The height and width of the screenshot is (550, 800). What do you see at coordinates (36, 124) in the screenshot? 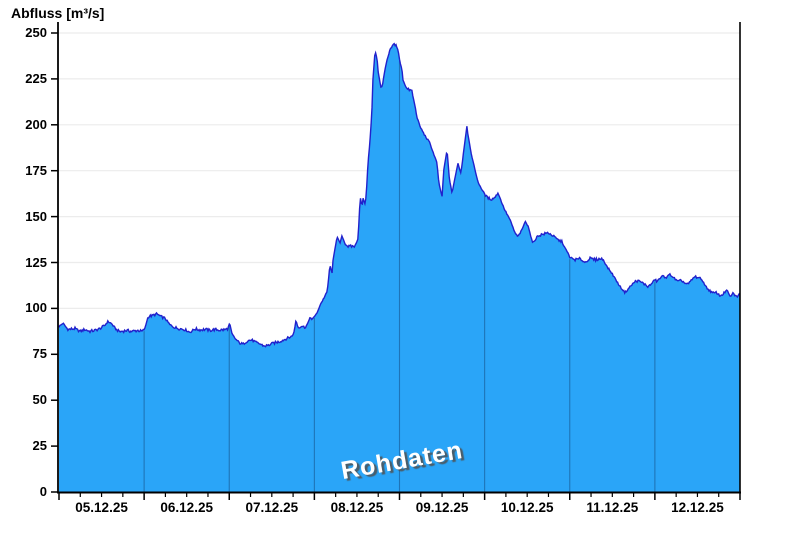
I see `y-tick-label: 200` at bounding box center [36, 124].